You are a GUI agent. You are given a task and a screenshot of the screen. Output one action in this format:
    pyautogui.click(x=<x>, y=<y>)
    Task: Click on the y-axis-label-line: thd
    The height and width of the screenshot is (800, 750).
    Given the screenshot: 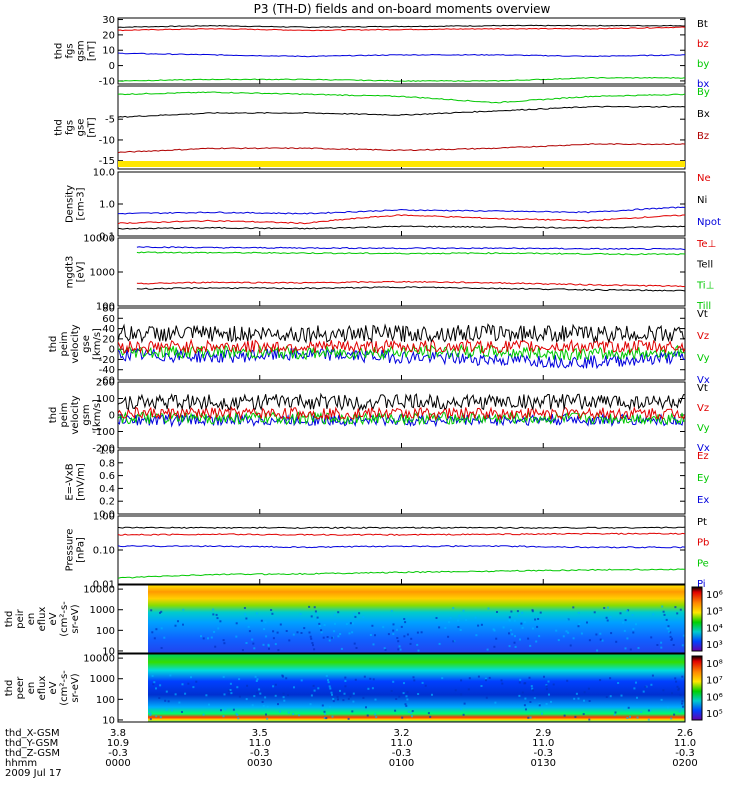 What is the action you would take?
    pyautogui.click(x=59, y=127)
    